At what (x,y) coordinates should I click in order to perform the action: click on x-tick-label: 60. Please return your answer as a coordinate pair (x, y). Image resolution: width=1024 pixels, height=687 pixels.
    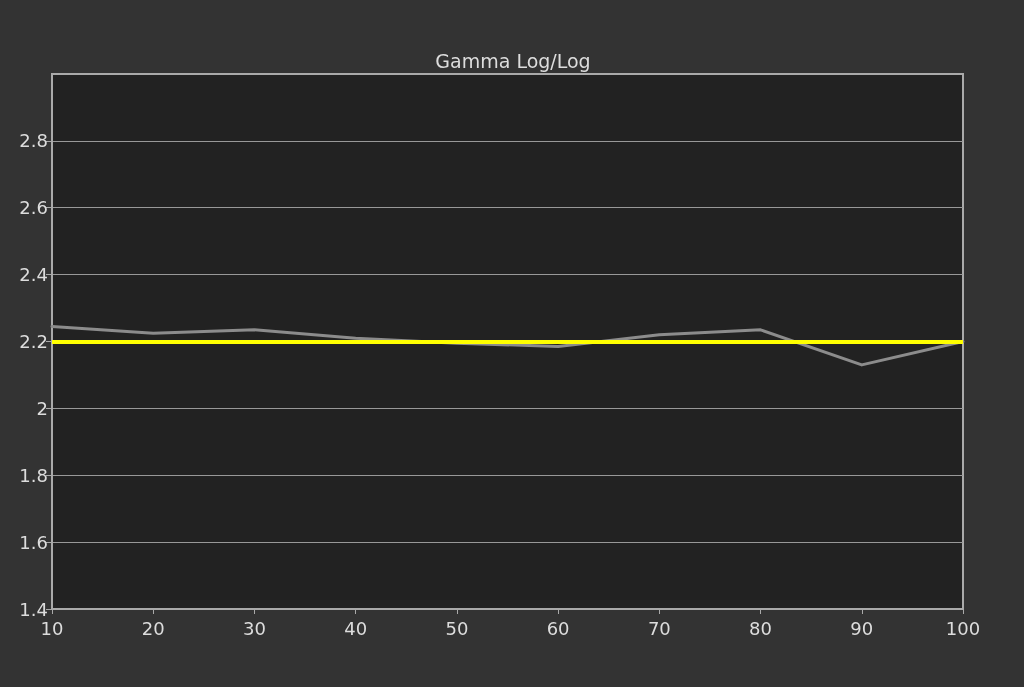
    Looking at the image, I should click on (558, 628).